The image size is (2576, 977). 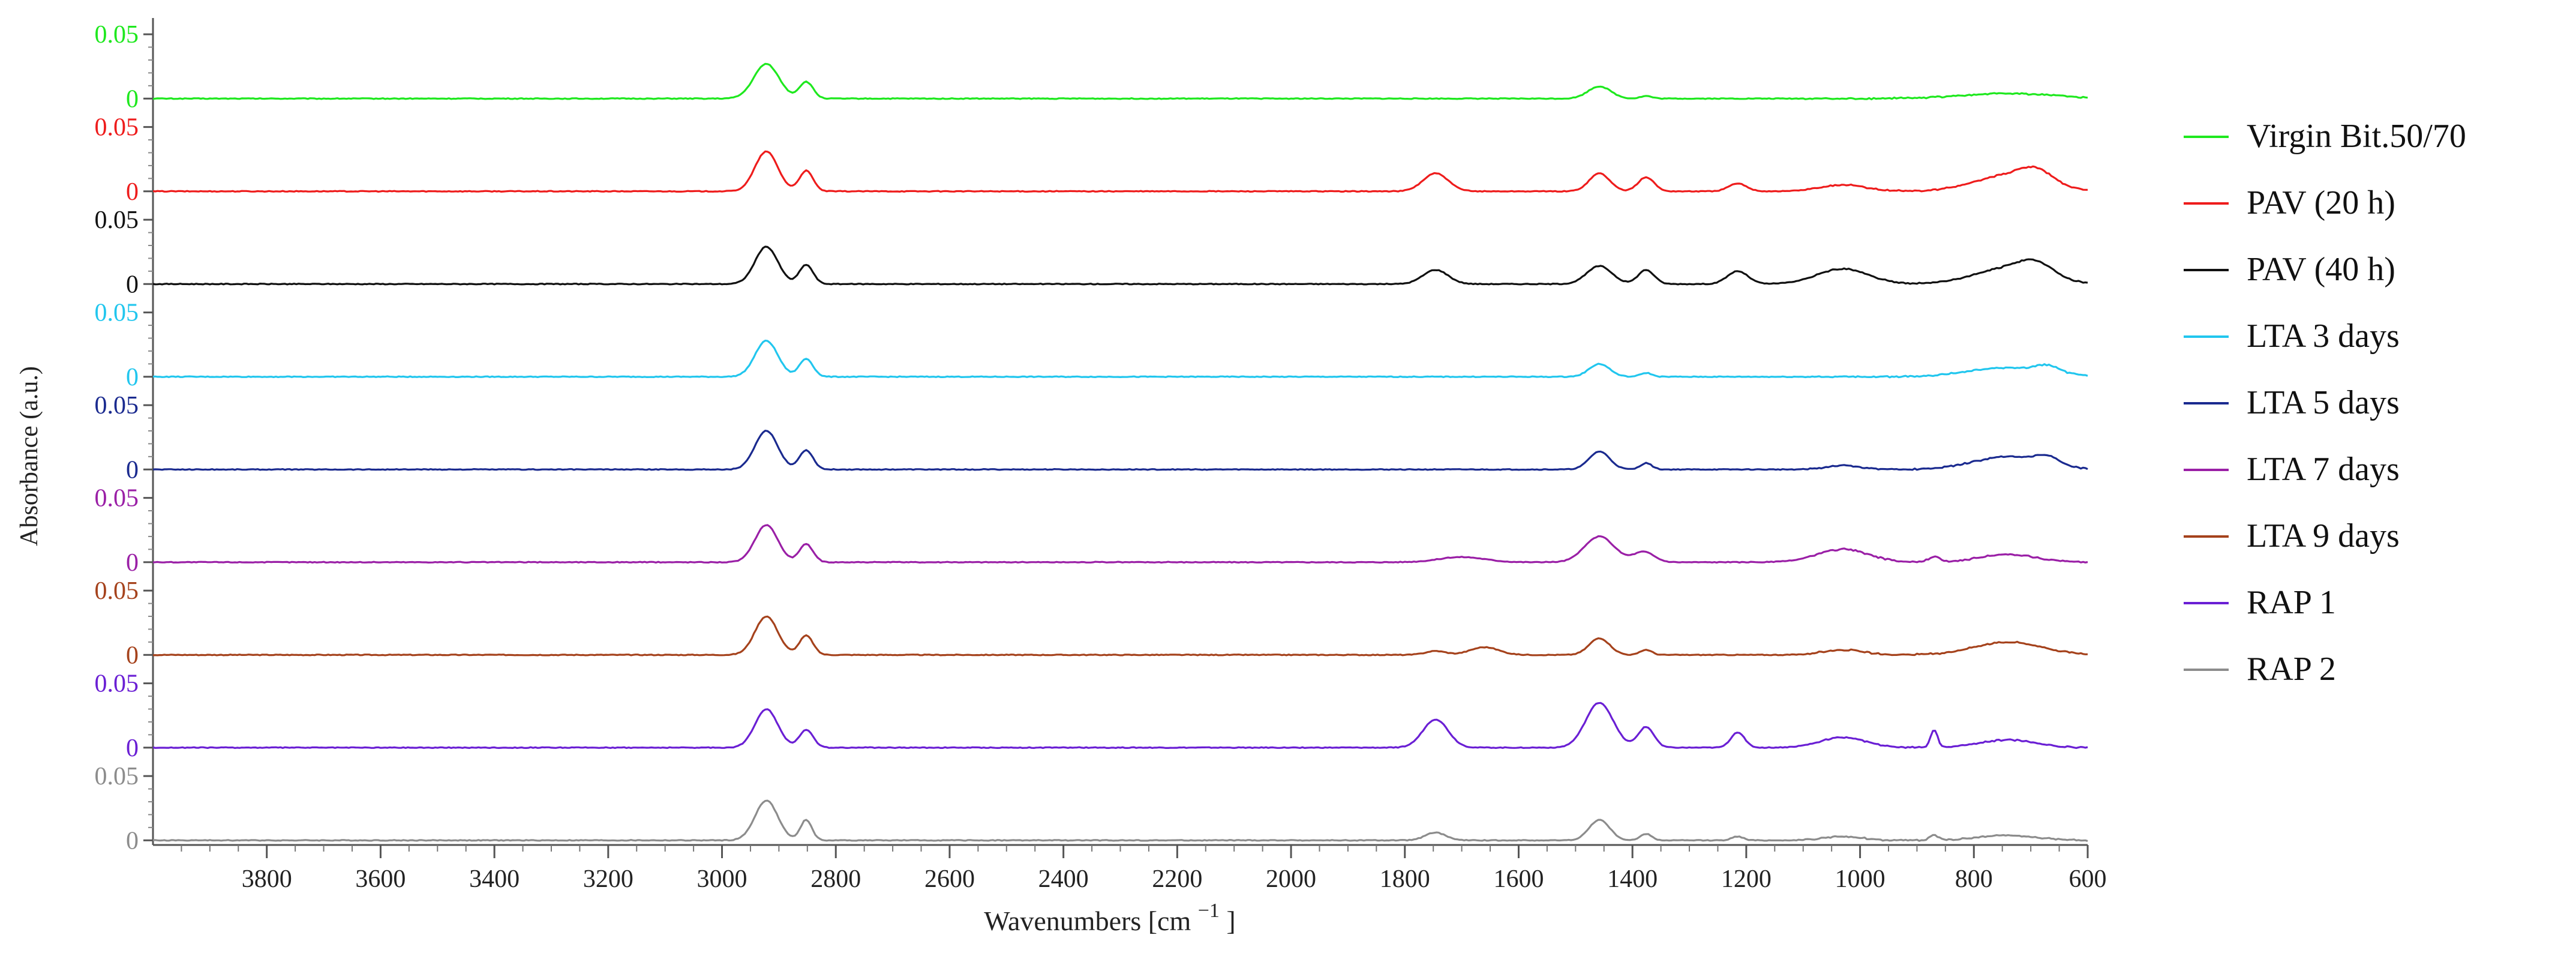 I want to click on legend-label: PAV (20 h), so click(x=2321, y=203).